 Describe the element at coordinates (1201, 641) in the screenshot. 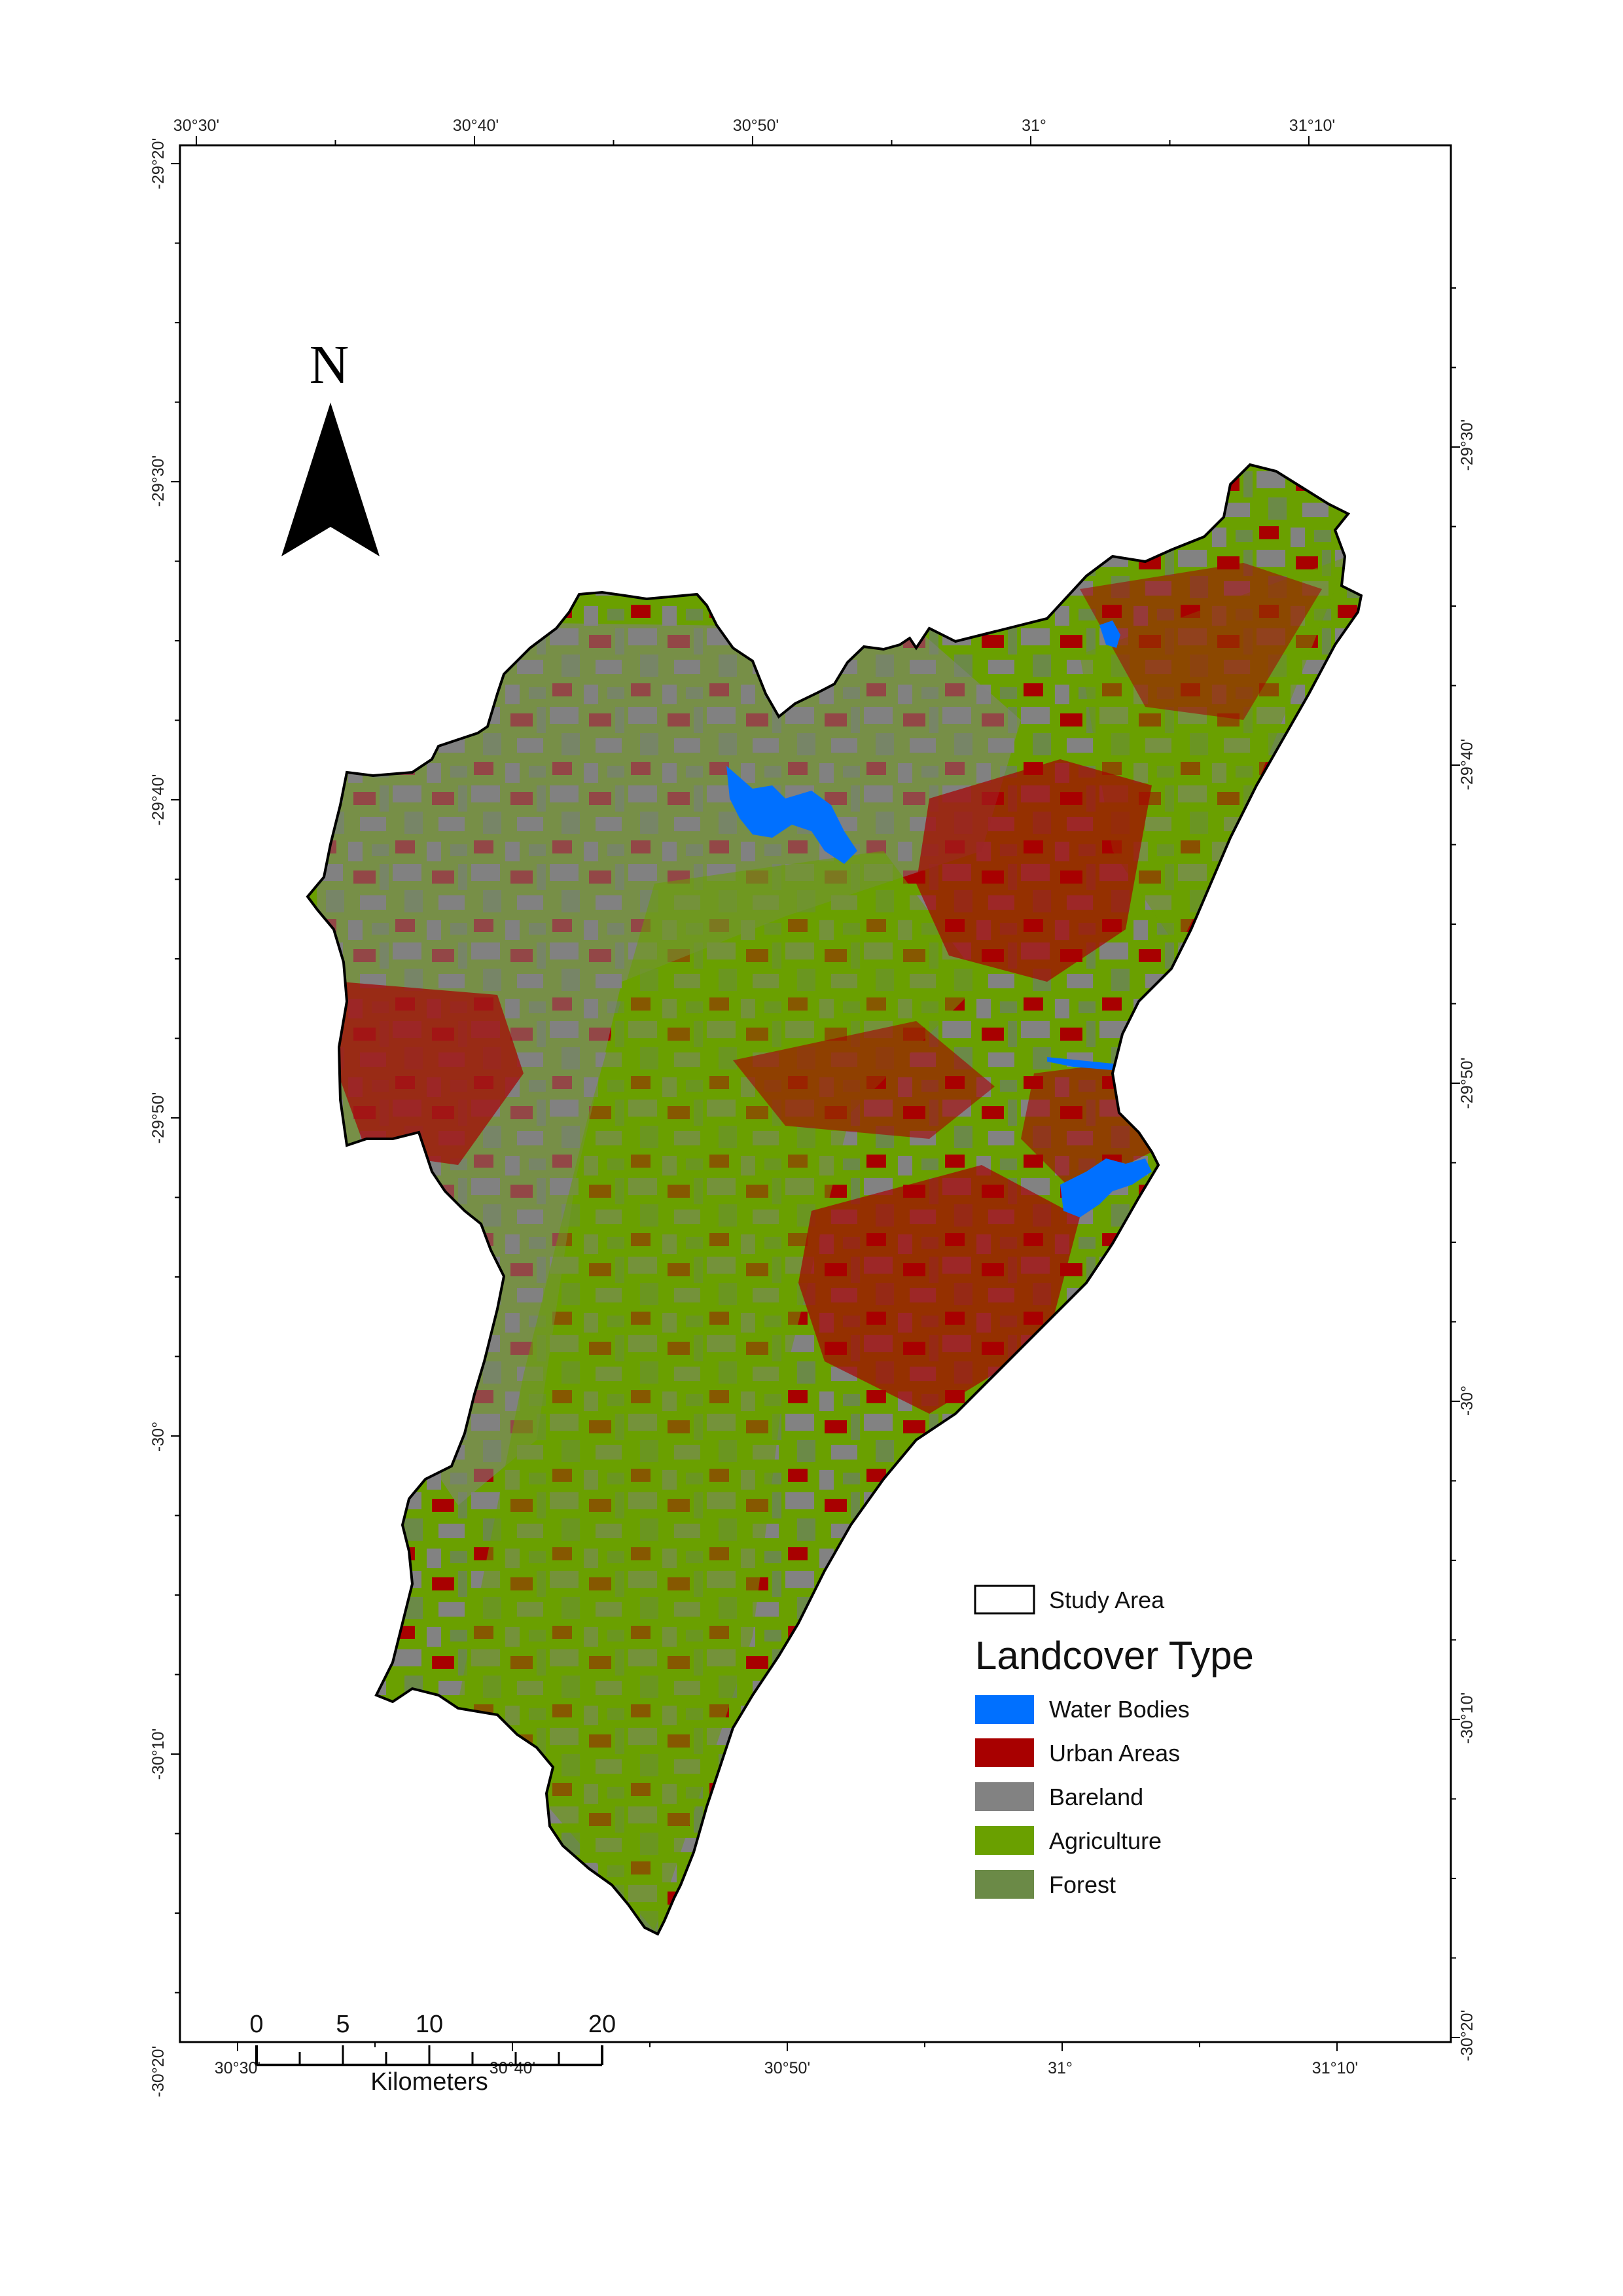

I see `urban-north-zone` at that location.